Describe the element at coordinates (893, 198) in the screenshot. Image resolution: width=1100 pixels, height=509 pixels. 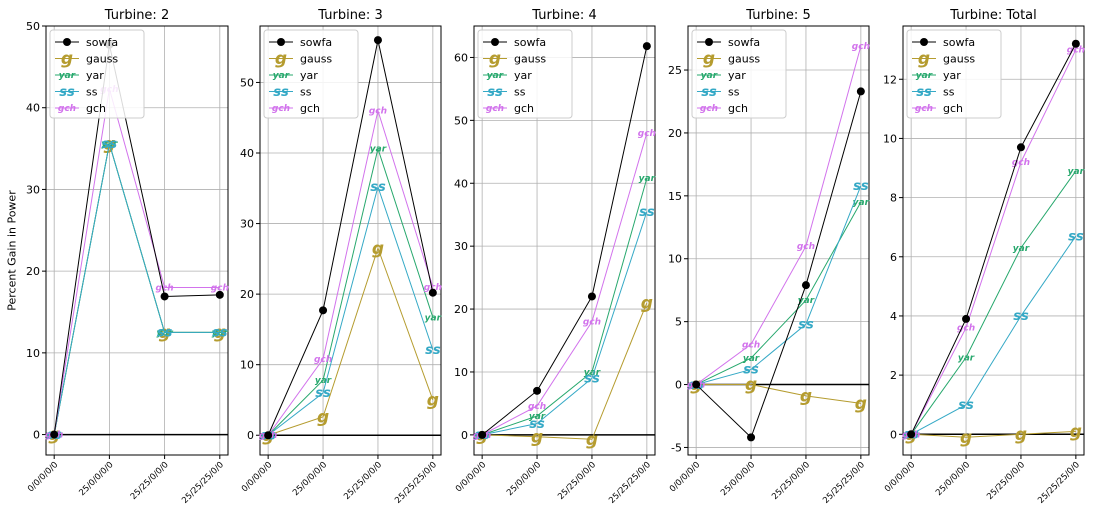
I see `y-tick-label: 8` at that location.